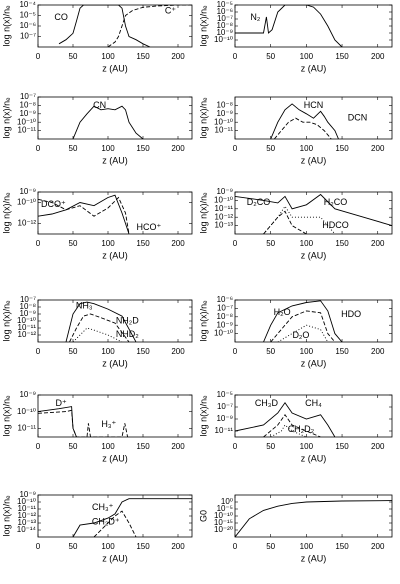 The image size is (400, 584). What do you see at coordinates (314, 105) in the screenshot?
I see `series-label: HCN` at bounding box center [314, 105].